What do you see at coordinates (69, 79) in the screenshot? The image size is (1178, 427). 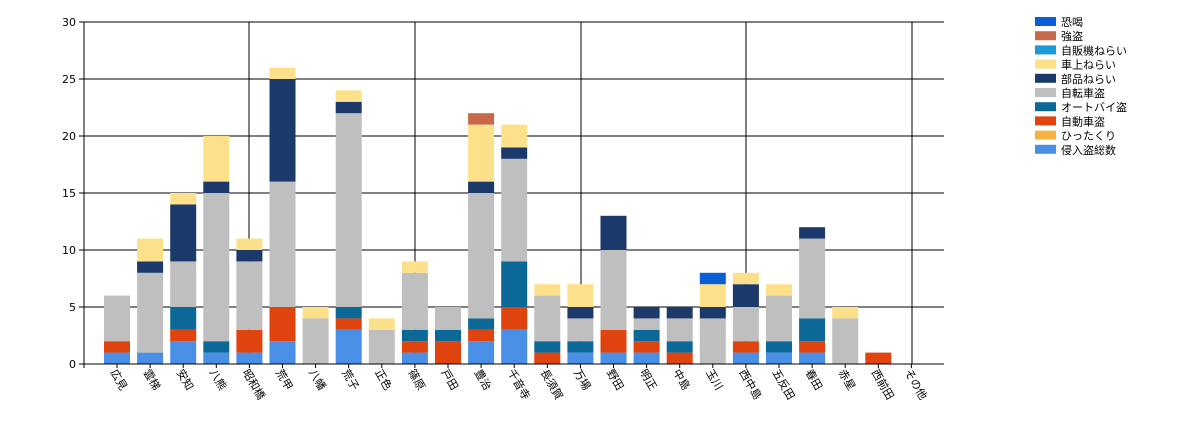 I see `y-tick-label: 25` at bounding box center [69, 79].